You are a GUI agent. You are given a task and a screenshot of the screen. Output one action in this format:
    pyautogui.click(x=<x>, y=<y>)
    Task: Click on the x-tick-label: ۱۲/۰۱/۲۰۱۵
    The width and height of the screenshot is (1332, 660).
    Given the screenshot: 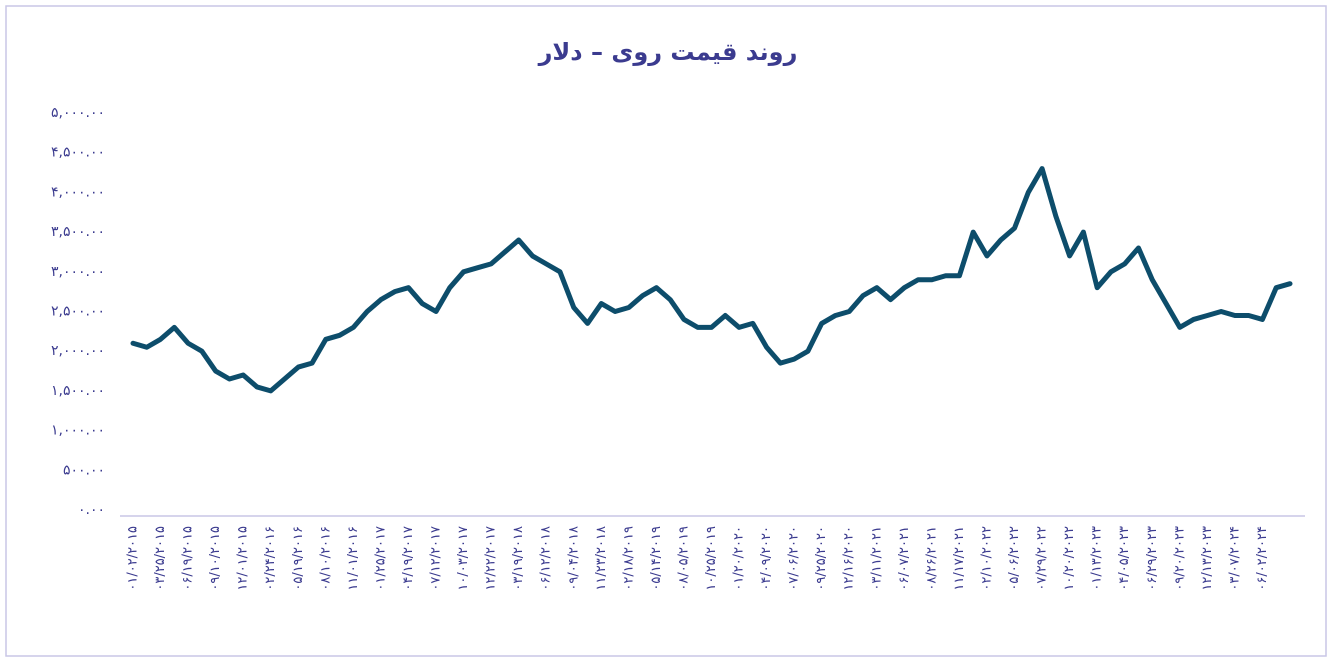 What is the action you would take?
    pyautogui.click(x=243, y=558)
    